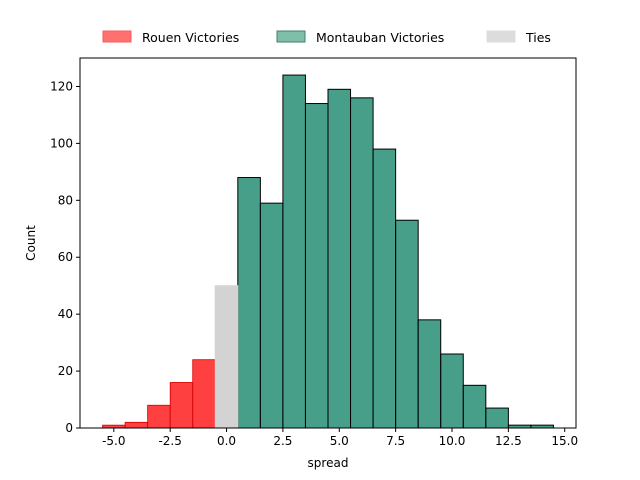  Describe the element at coordinates (61, 86) in the screenshot. I see `y-tick-label: 120` at that location.